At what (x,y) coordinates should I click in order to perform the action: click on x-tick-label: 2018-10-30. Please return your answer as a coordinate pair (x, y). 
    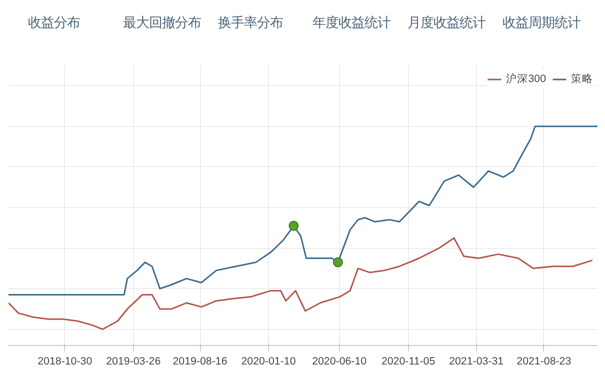
    Looking at the image, I should click on (65, 362).